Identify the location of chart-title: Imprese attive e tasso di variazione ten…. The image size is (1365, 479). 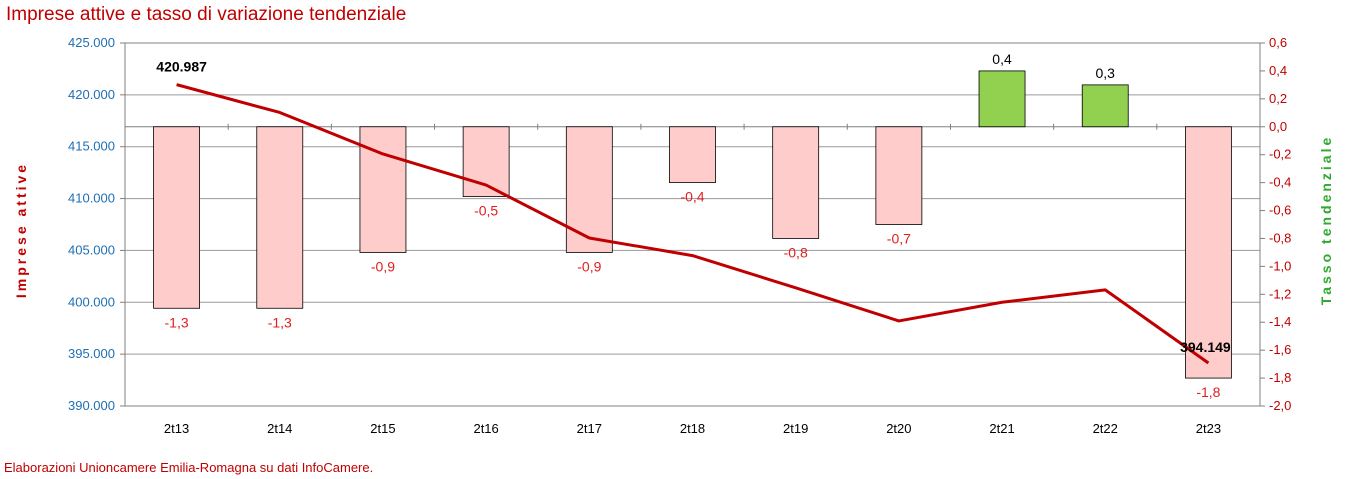
(206, 14).